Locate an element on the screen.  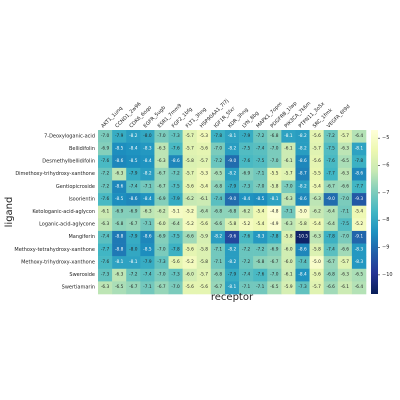
cell-value-label: -7.4 is located at coordinates (260, 148).